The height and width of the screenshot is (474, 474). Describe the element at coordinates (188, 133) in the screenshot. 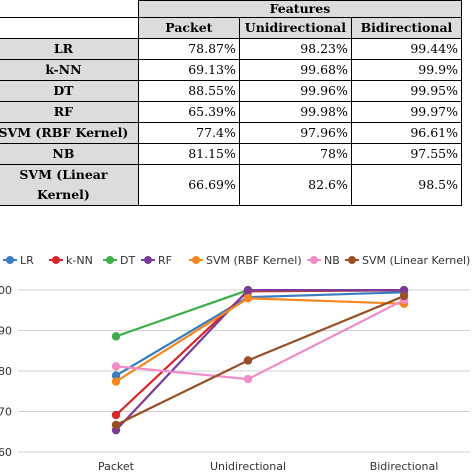

I see `accuracy-cell: 77.4%` at that location.